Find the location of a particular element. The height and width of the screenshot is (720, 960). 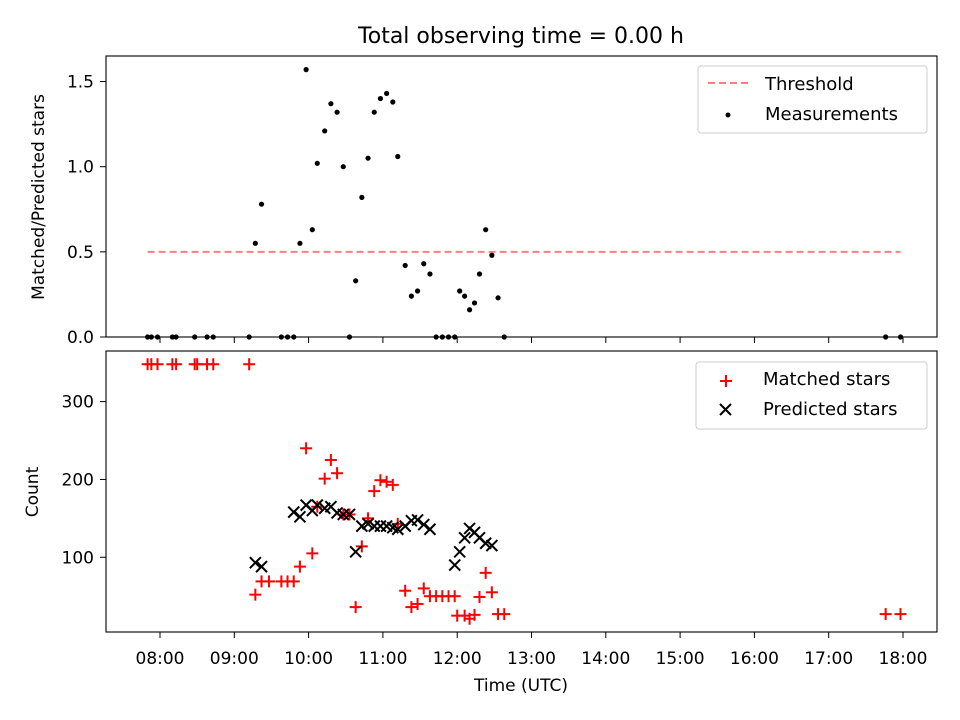

x-tick-label: 12:00 is located at coordinates (457, 659).